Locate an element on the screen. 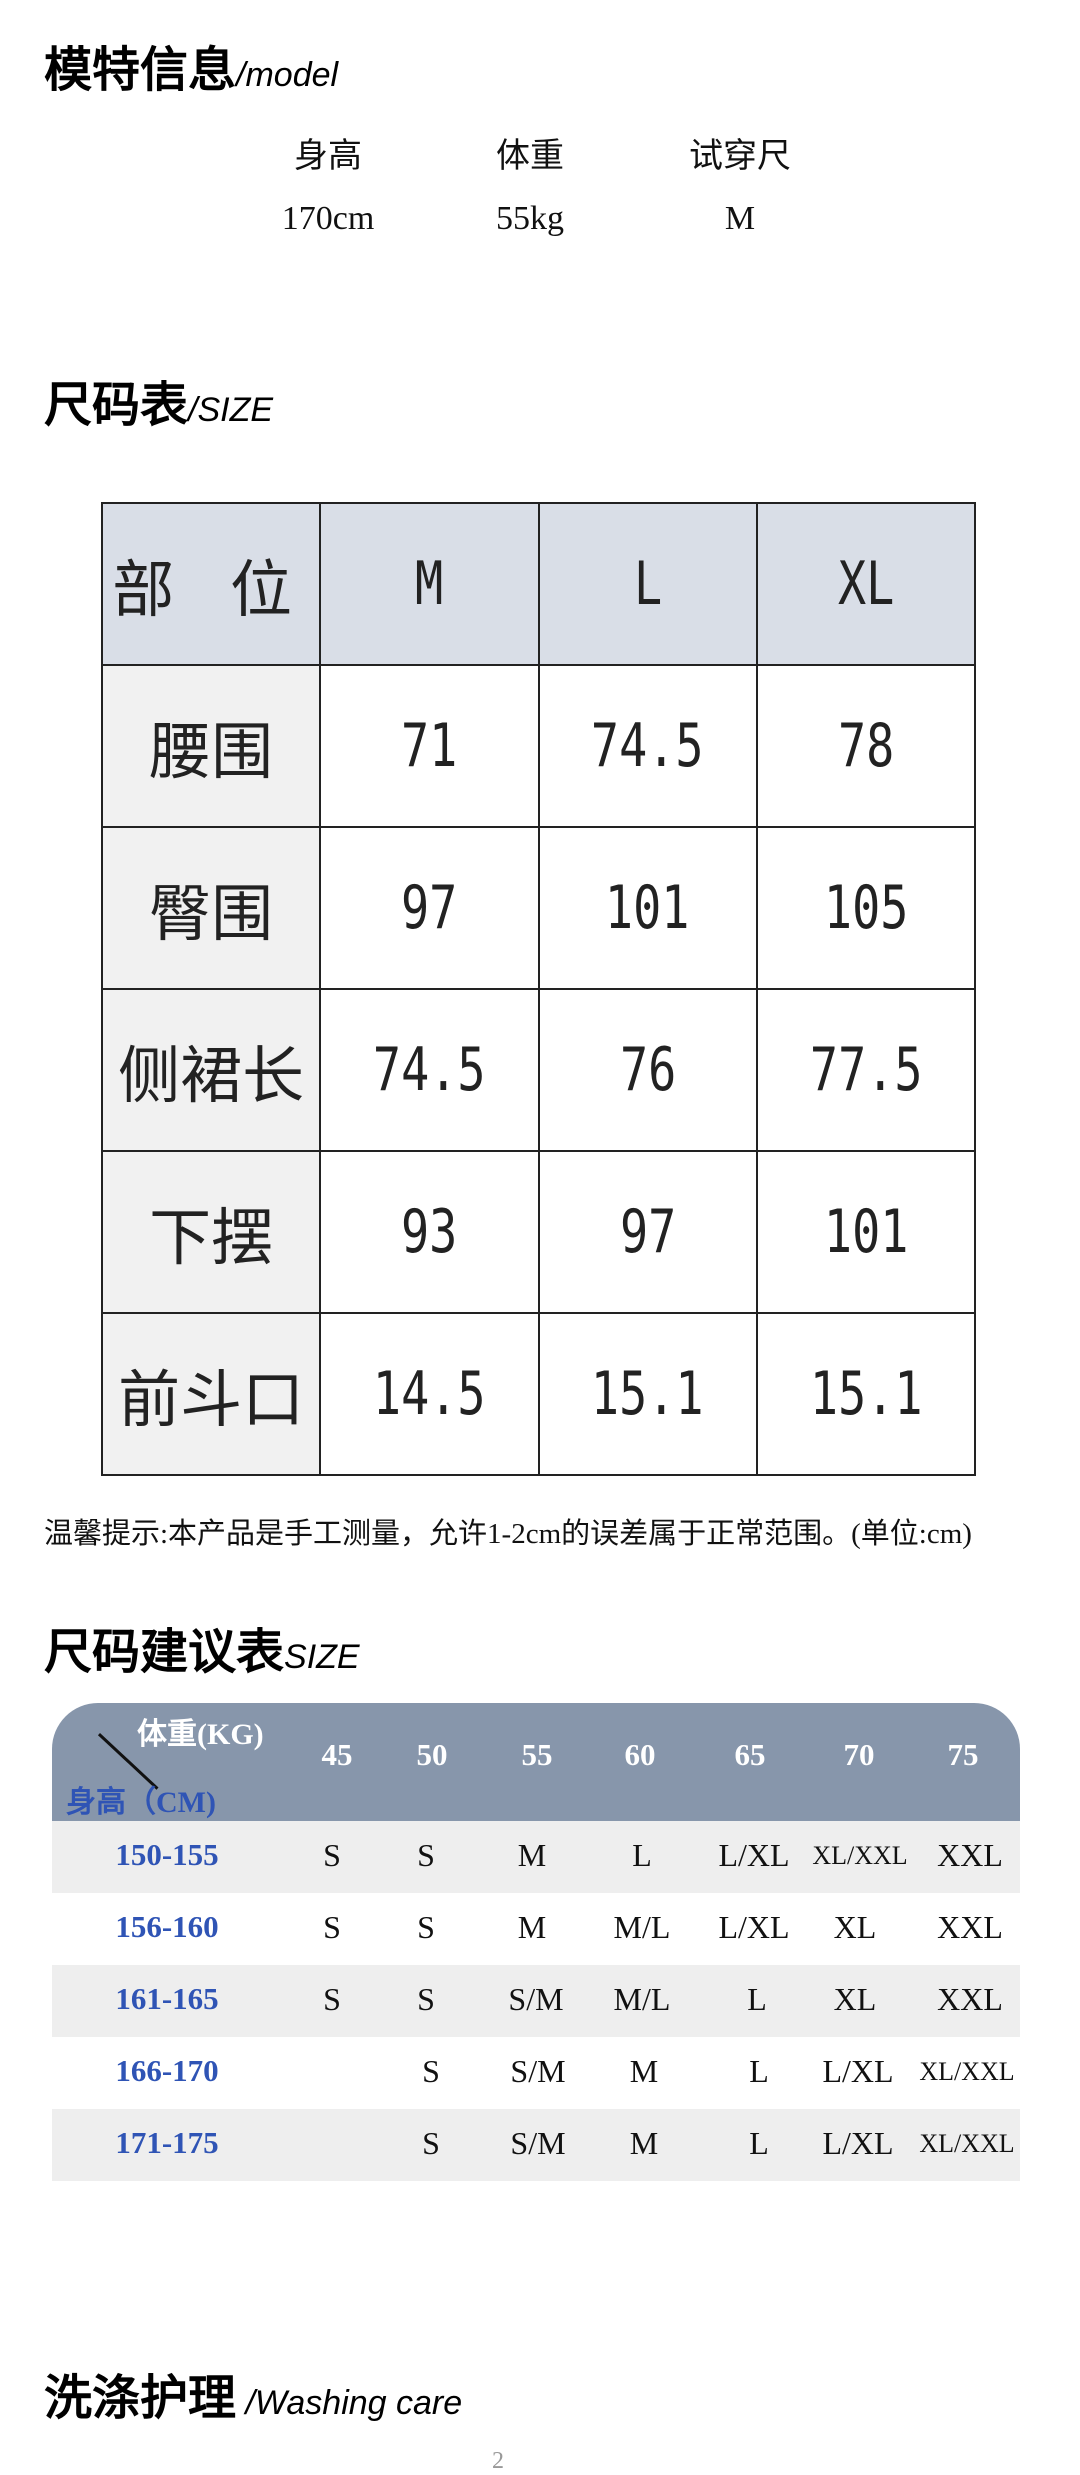  size-part-label: 臀围 is located at coordinates (211, 908).